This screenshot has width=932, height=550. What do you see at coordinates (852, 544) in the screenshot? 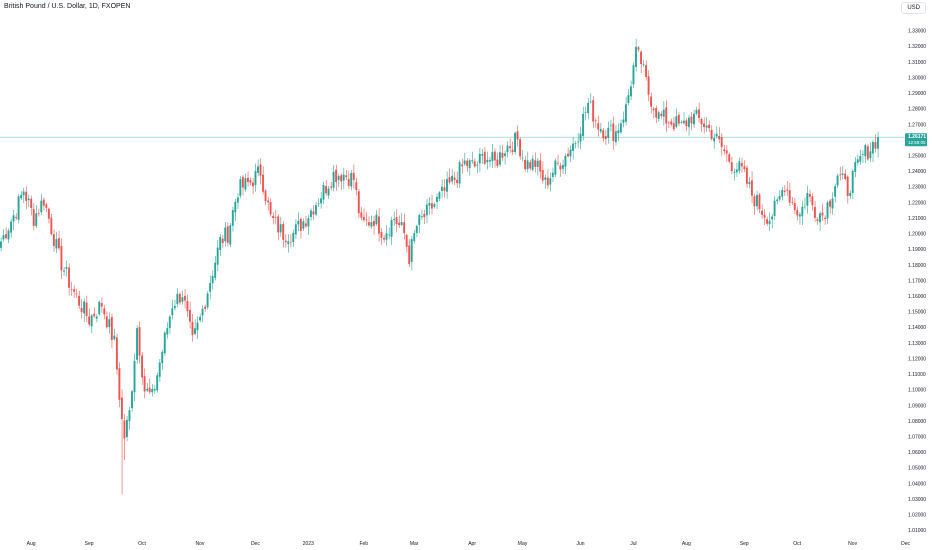
I see `time-tick-label: Nov` at bounding box center [852, 544].